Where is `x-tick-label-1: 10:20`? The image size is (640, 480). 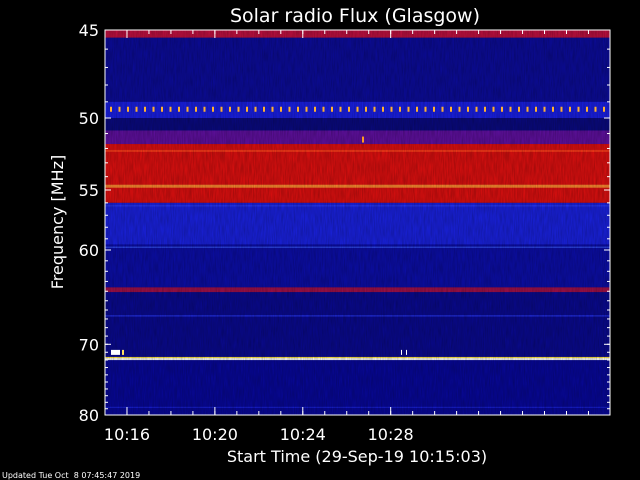 x-tick-label-1: 10:20 is located at coordinates (215, 434).